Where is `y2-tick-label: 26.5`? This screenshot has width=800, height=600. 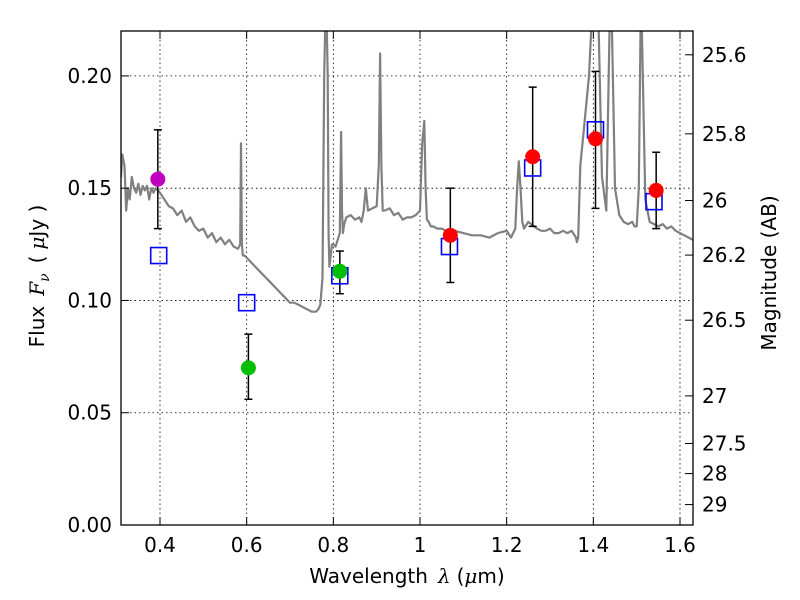 y2-tick-label: 26.5 is located at coordinates (724, 320).